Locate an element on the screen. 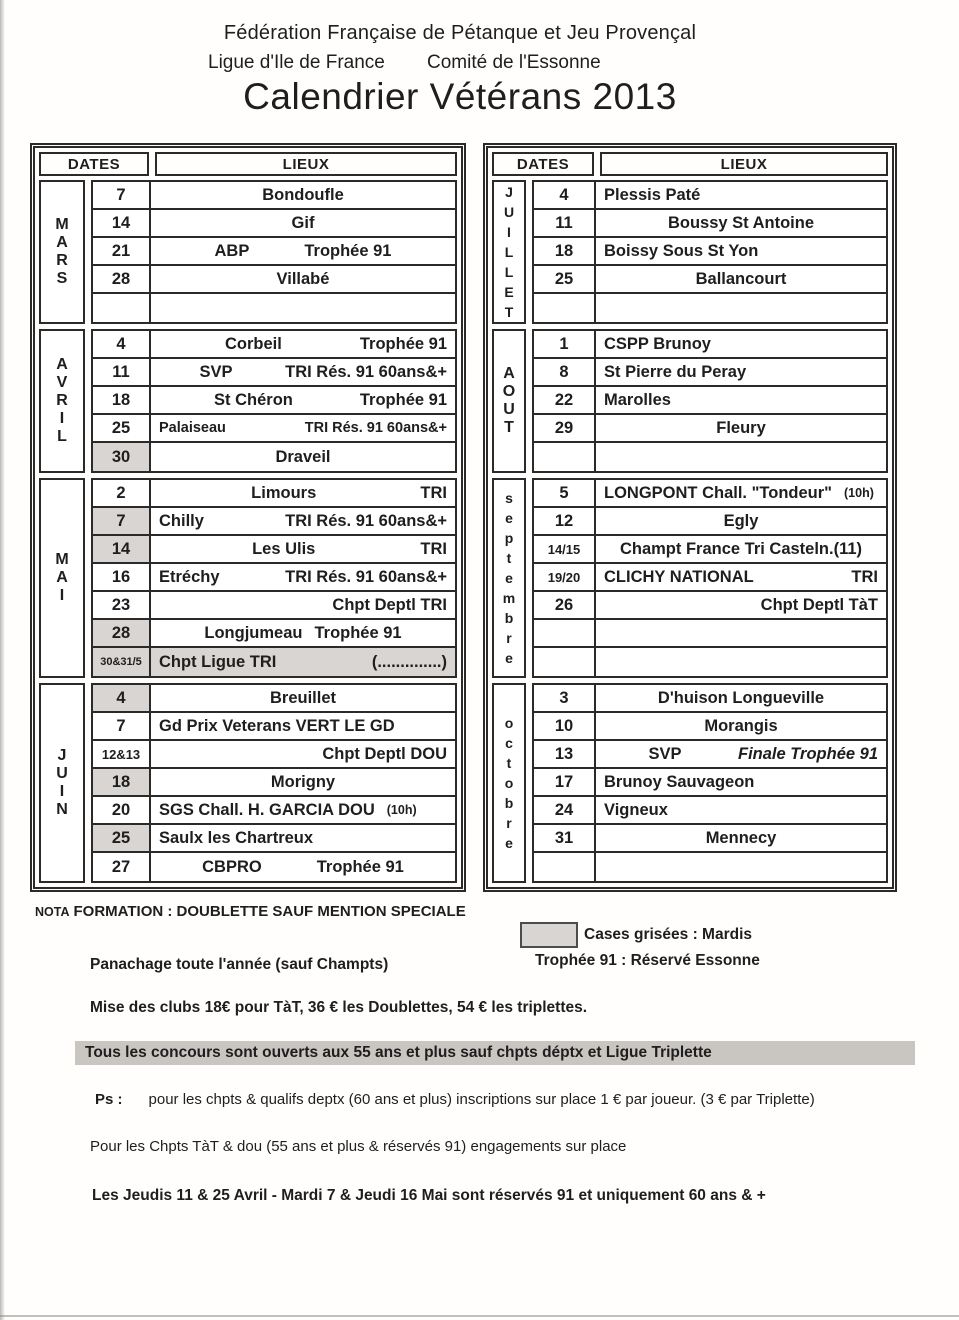 This screenshot has width=959, height=1320. event-text: Palaiseau is located at coordinates (192, 428).